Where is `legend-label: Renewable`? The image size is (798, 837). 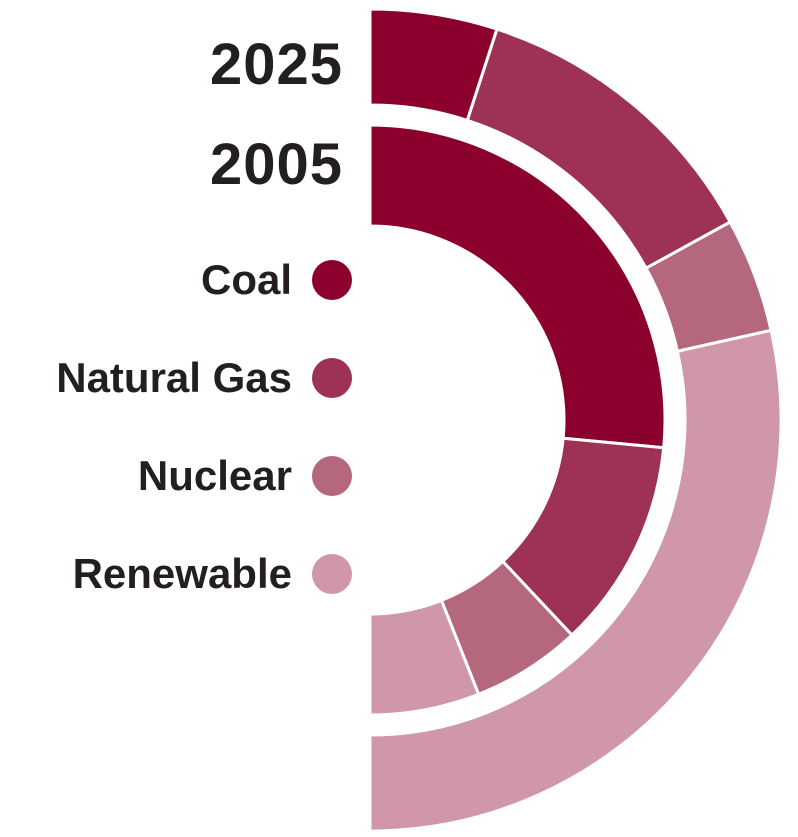 legend-label: Renewable is located at coordinates (182, 573).